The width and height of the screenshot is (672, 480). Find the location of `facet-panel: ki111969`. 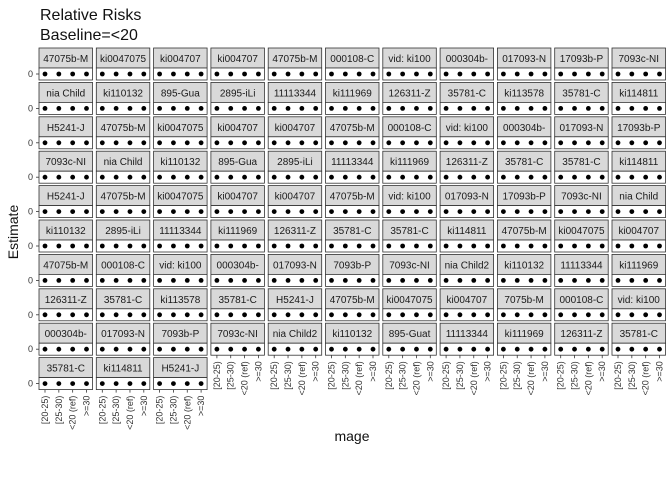

facet-panel: ki111969 is located at coordinates (352, 98).